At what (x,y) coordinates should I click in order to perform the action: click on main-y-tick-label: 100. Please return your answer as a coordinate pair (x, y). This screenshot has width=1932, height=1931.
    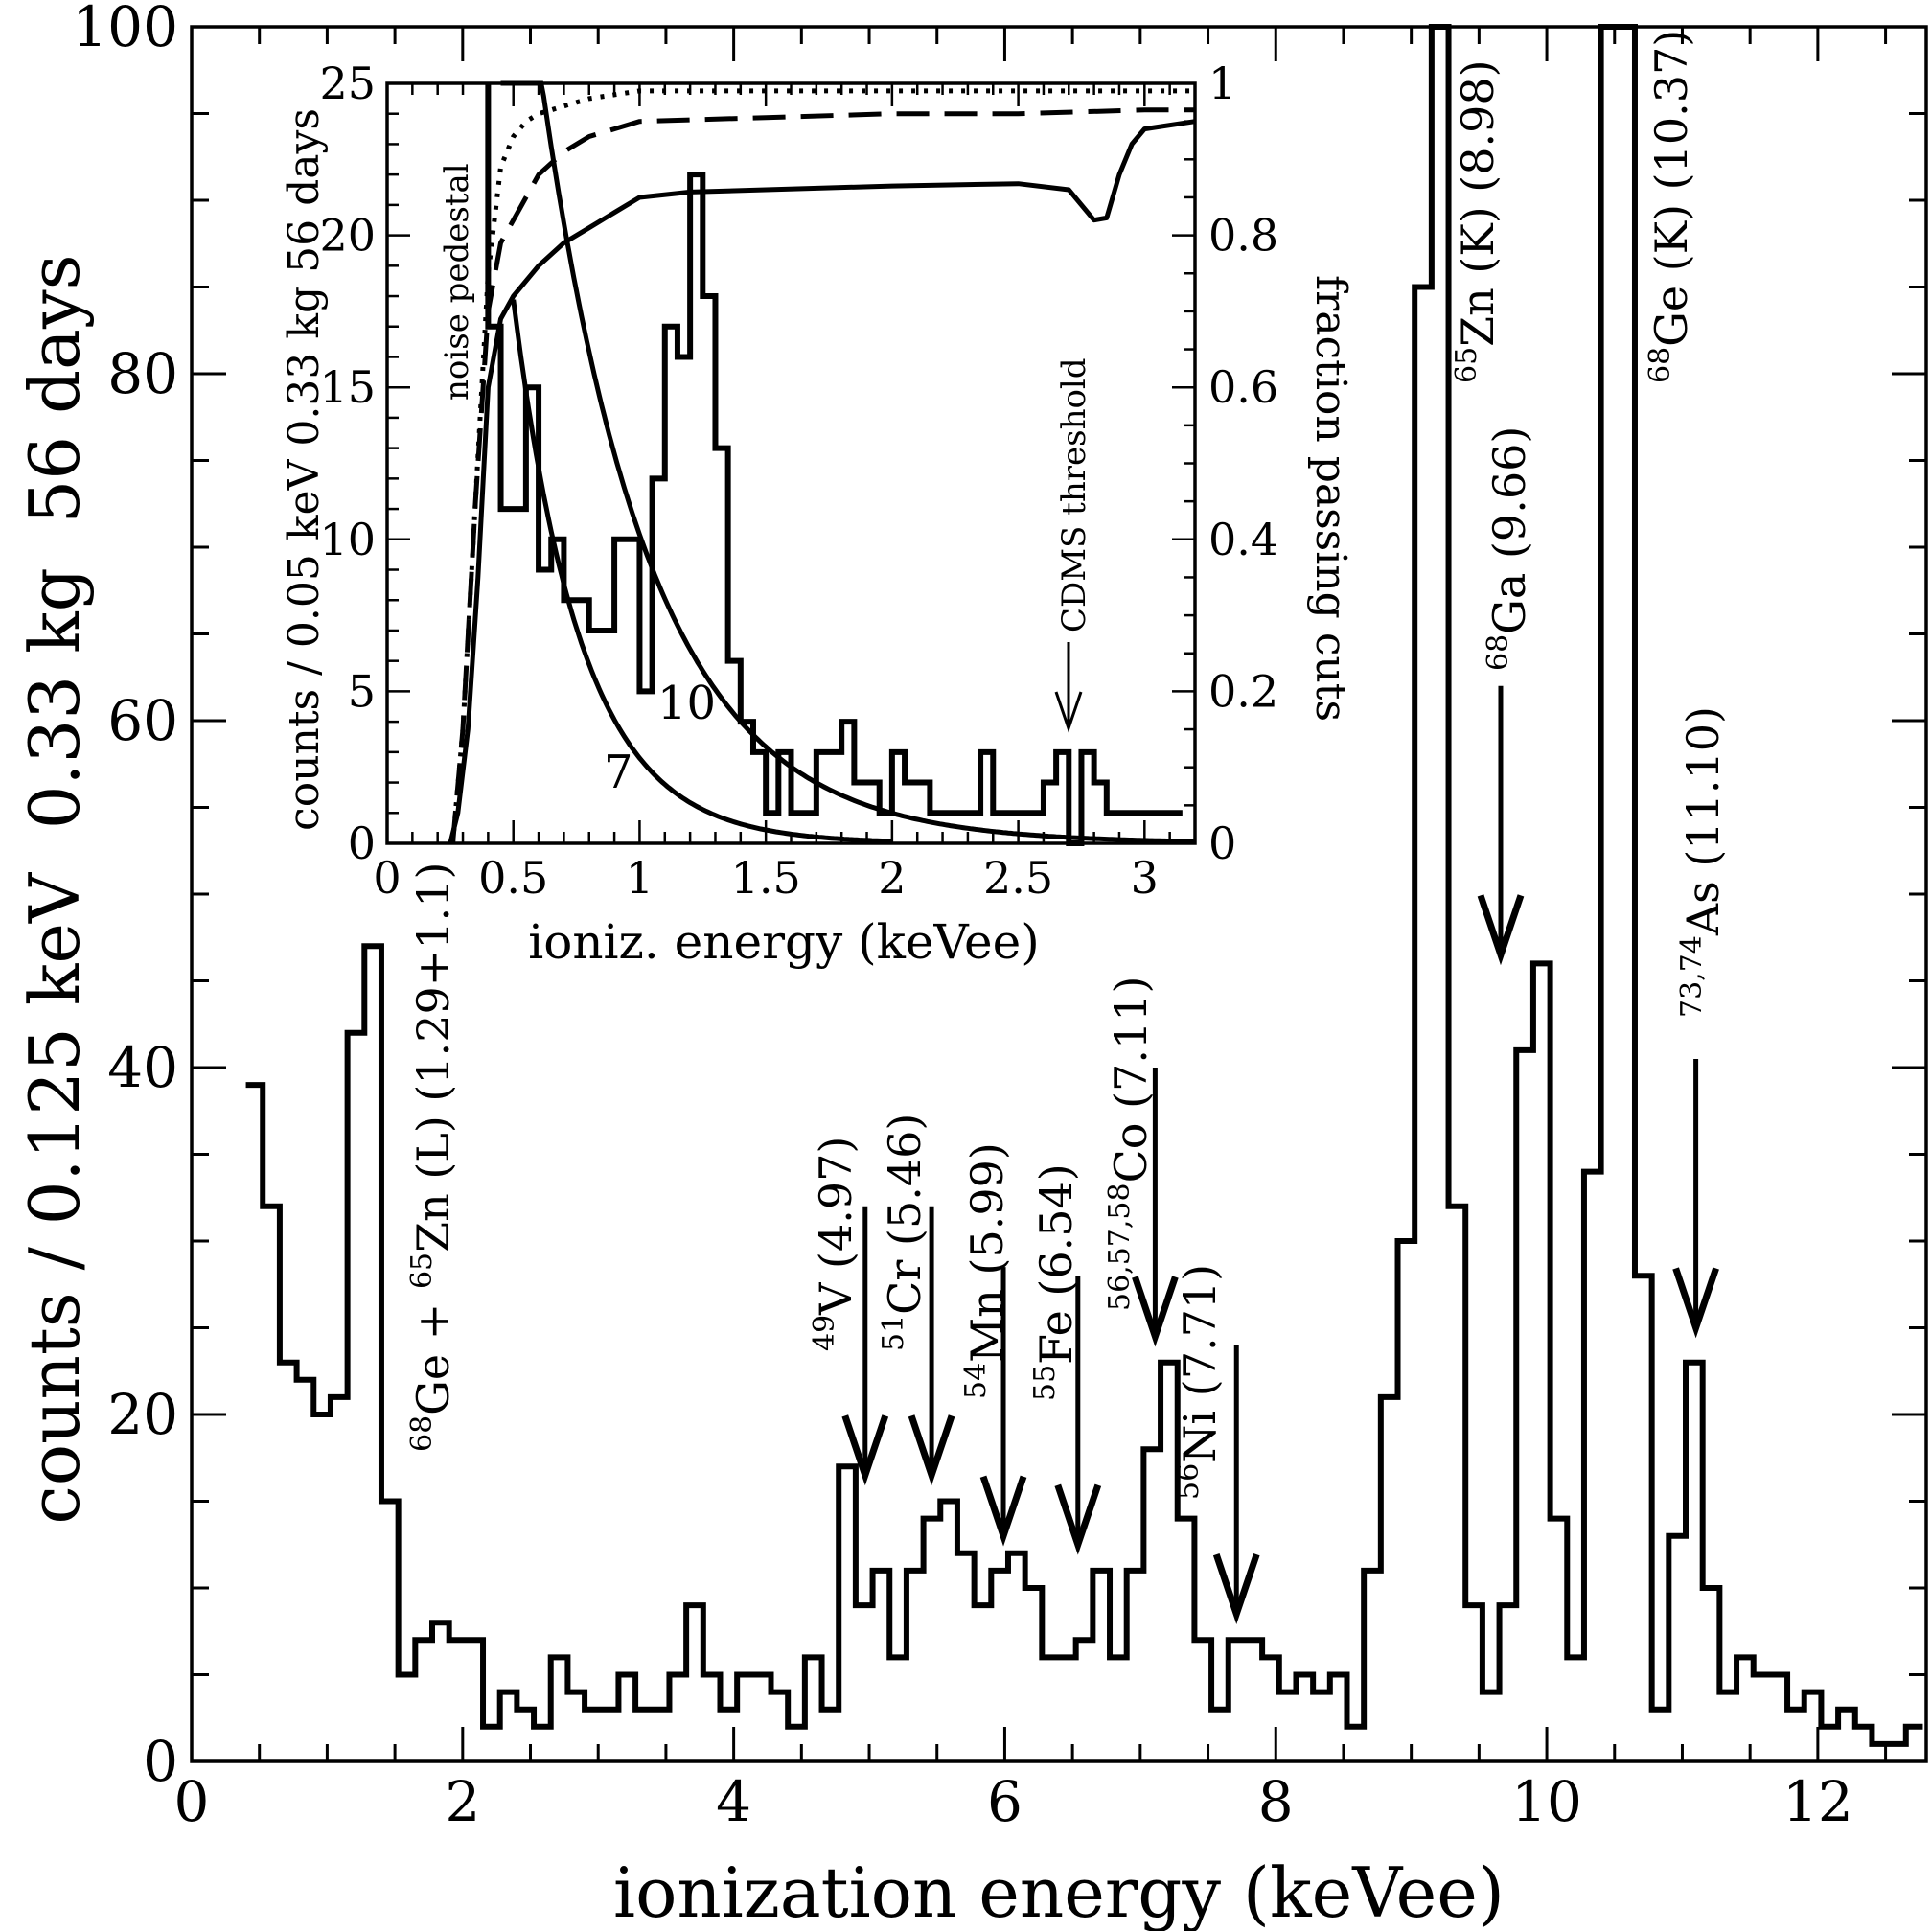
    Looking at the image, I should click on (125, 29).